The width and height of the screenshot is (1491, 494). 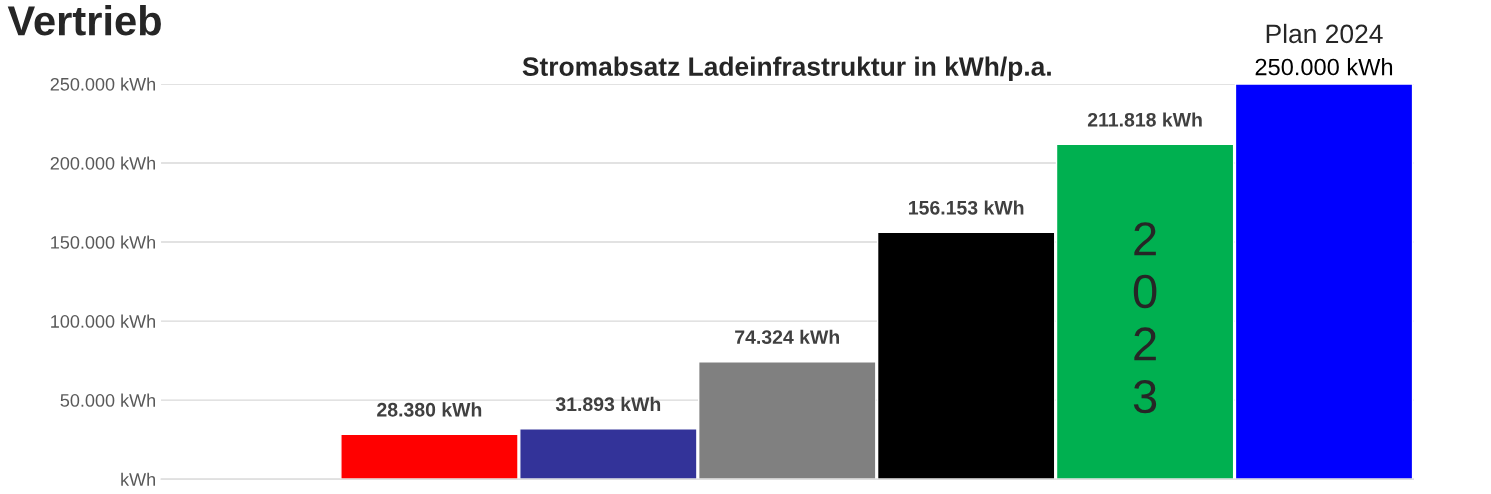 What do you see at coordinates (103, 242) in the screenshot?
I see `y-tick-label: 150.000 kWh` at bounding box center [103, 242].